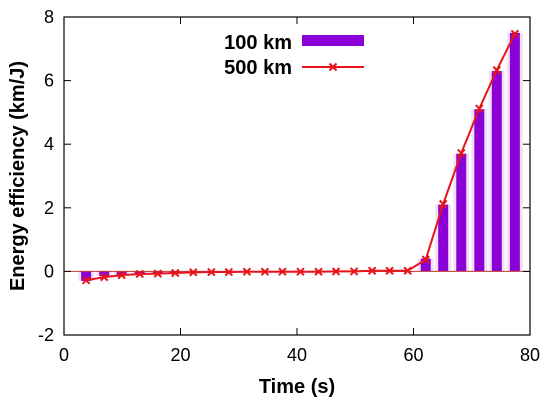  What do you see at coordinates (49, 17) in the screenshot?
I see `y-tick-label: 8` at bounding box center [49, 17].